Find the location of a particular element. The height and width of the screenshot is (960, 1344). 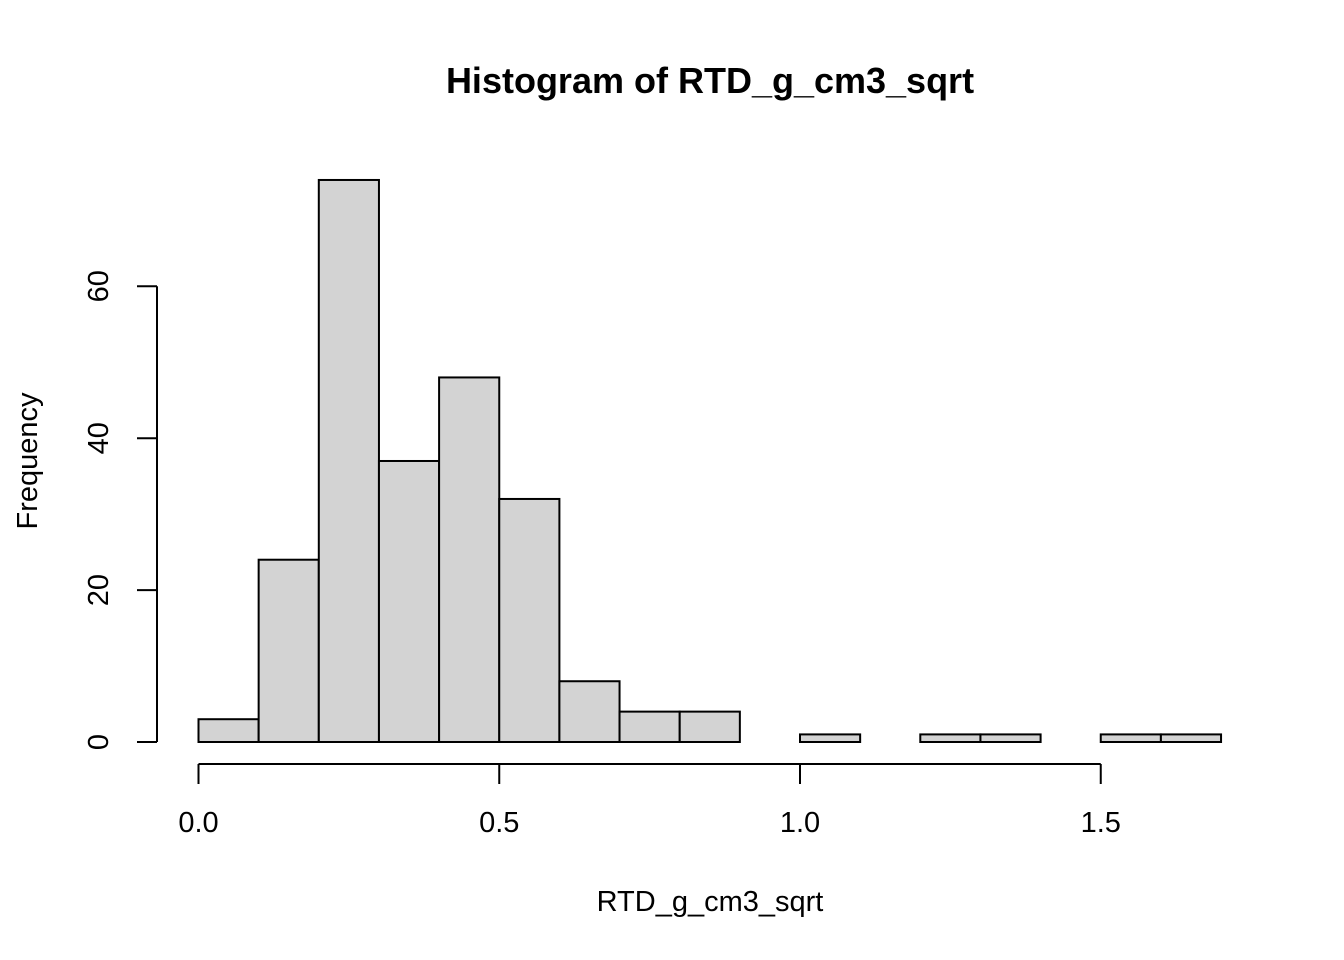

y-tick-label: 60 is located at coordinates (99, 286).